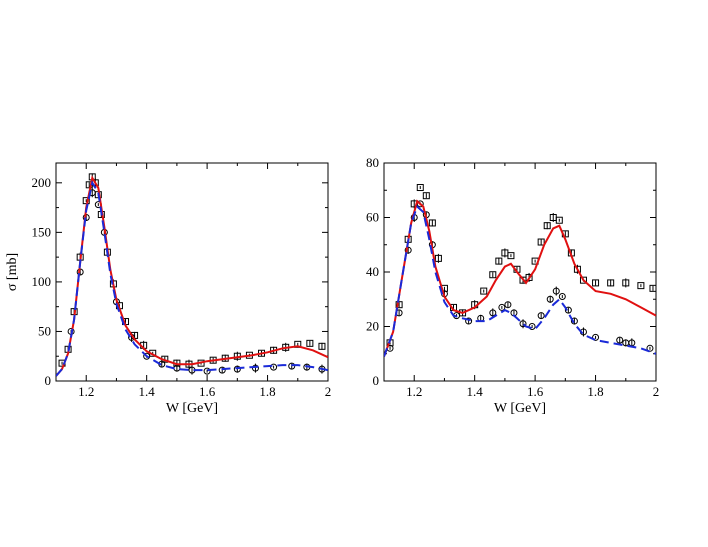 The height and width of the screenshot is (547, 708). Describe the element at coordinates (656, 391) in the screenshot. I see `right-panel-xtick-label: 2` at that location.